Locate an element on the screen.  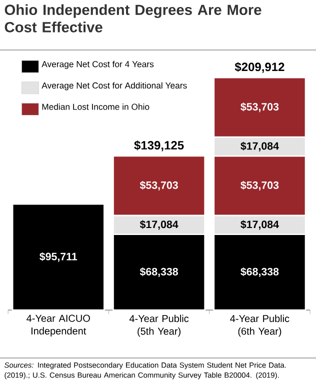
x-tick-label: 4-Year AICUO Independent is located at coordinates (58, 325).